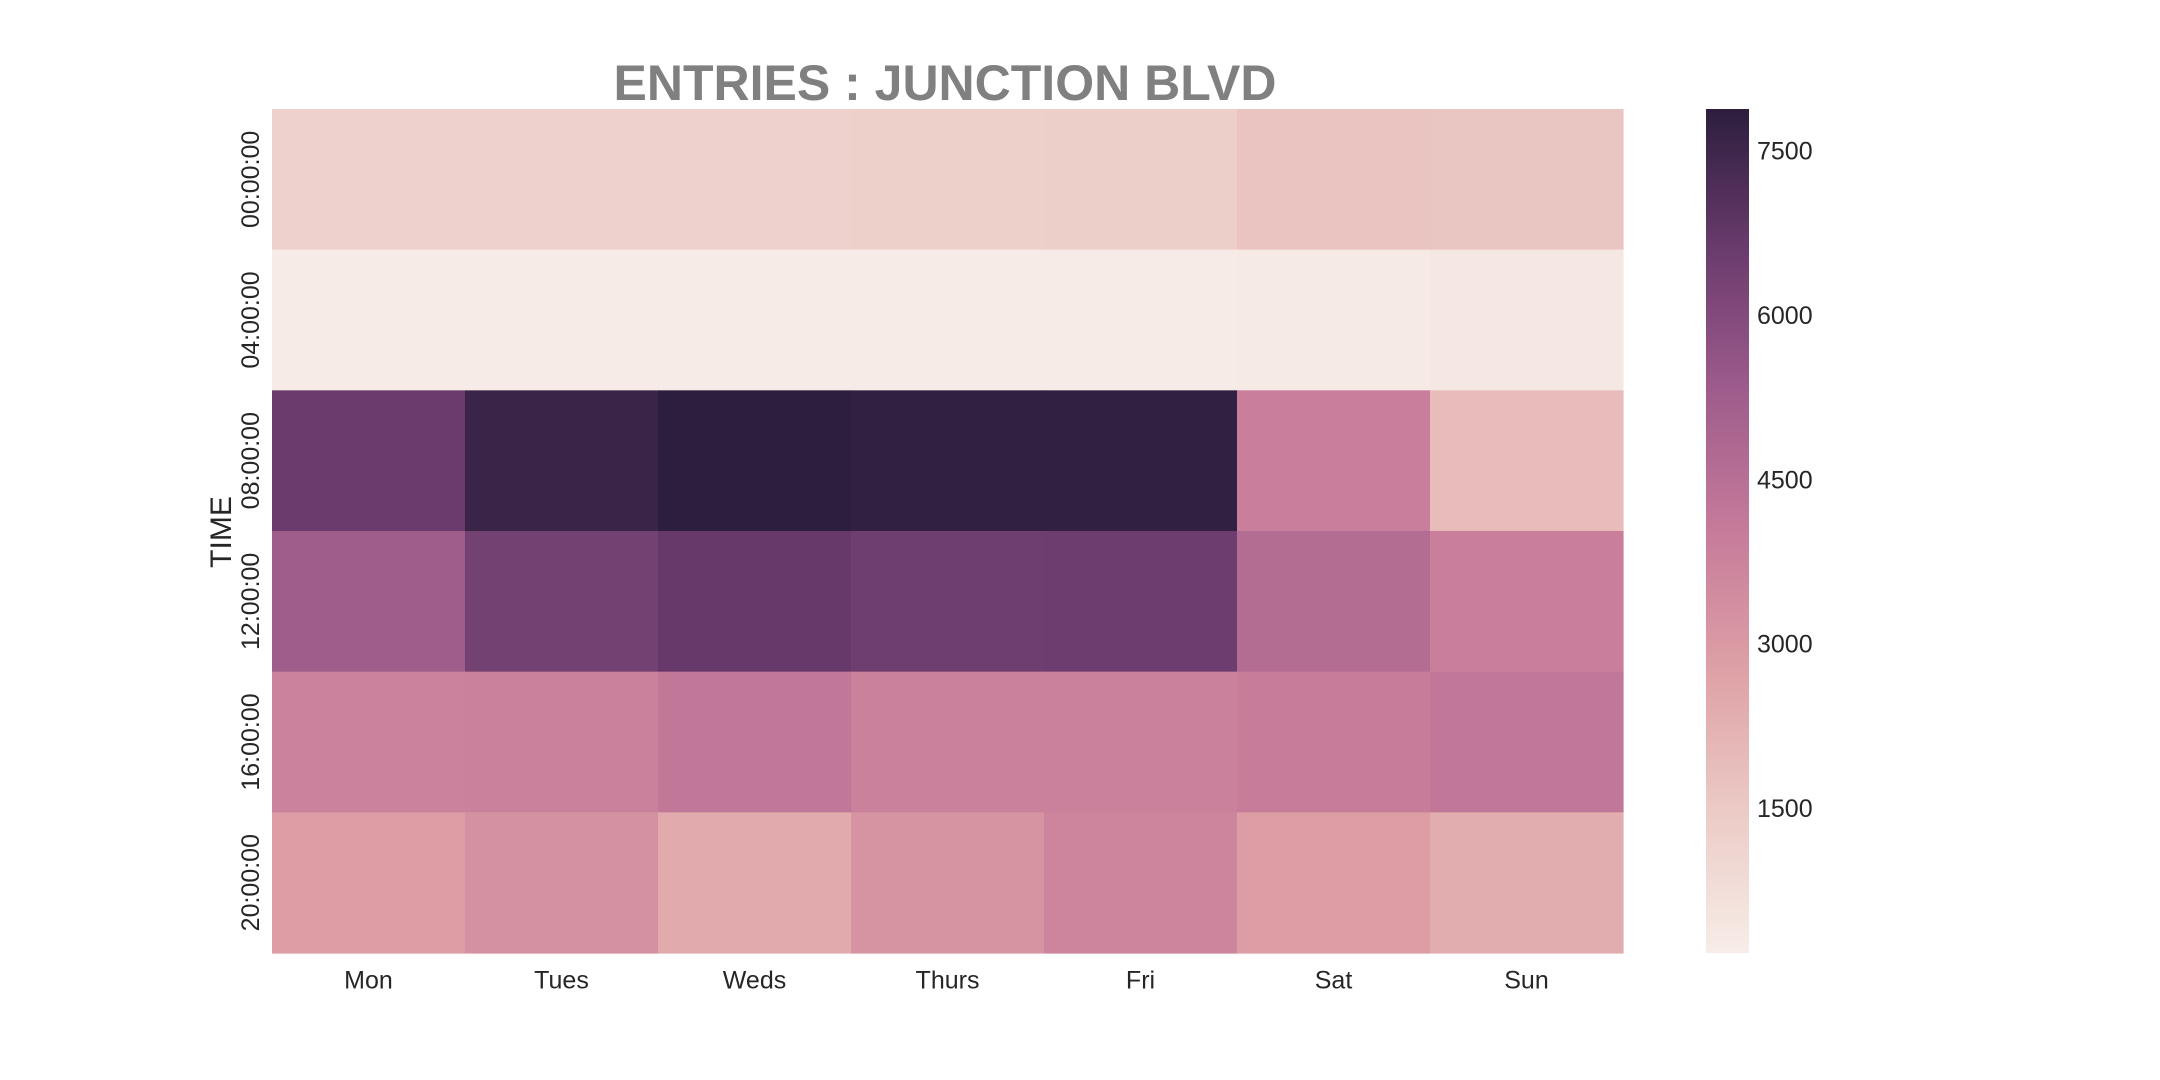 The height and width of the screenshot is (1080, 2160). I want to click on y-axis-label: TIME, so click(221, 532).